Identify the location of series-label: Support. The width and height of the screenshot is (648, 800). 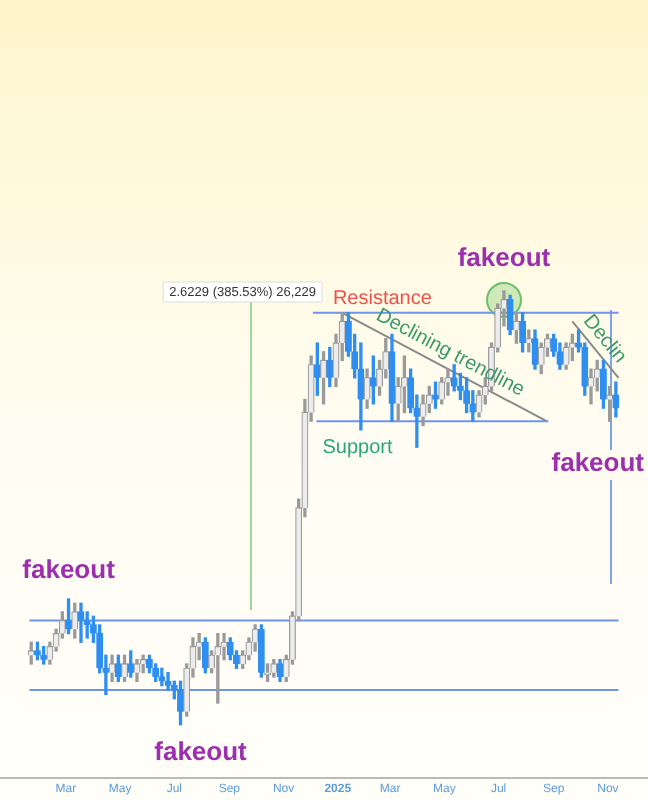
(357, 447).